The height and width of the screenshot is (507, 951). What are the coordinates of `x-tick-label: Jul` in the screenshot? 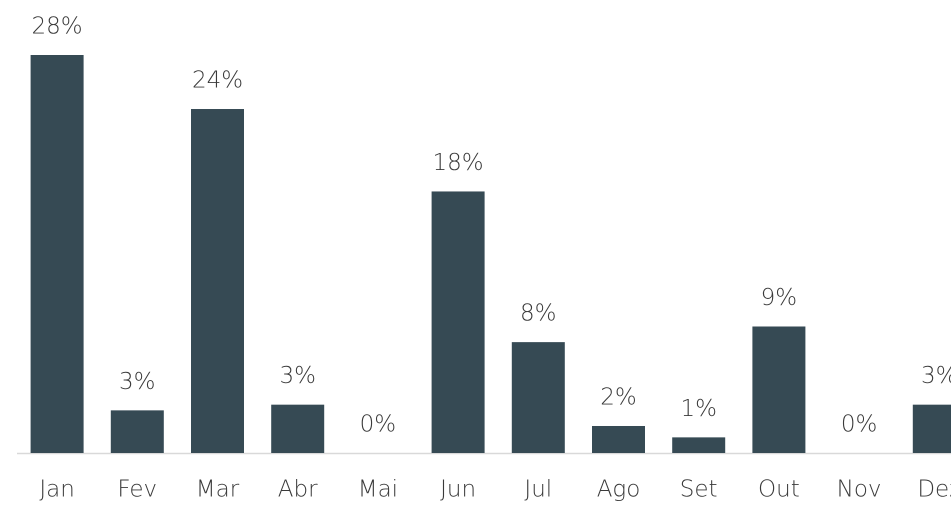 It's located at (538, 490).